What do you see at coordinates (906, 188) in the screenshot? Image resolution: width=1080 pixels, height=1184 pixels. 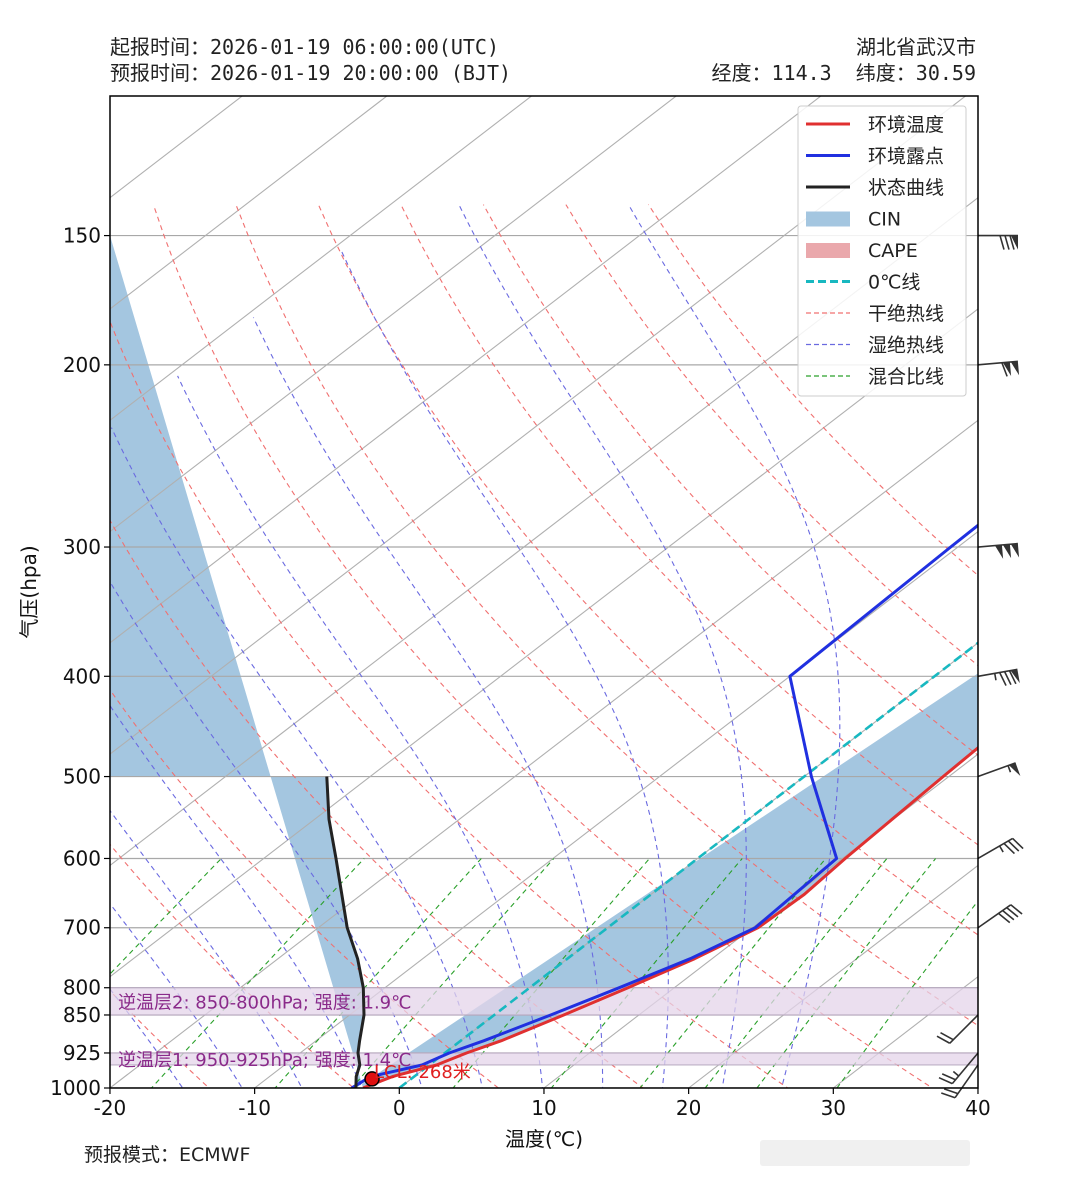 I see `legend-label: 状态曲线` at bounding box center [906, 188].